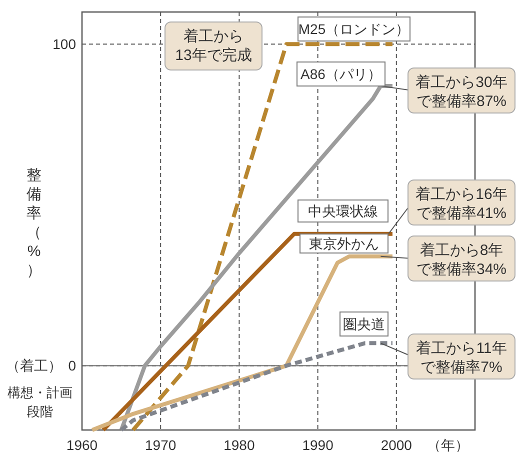  What do you see at coordinates (344, 244) in the screenshot?
I see `series-label: 東京外かん` at bounding box center [344, 244].